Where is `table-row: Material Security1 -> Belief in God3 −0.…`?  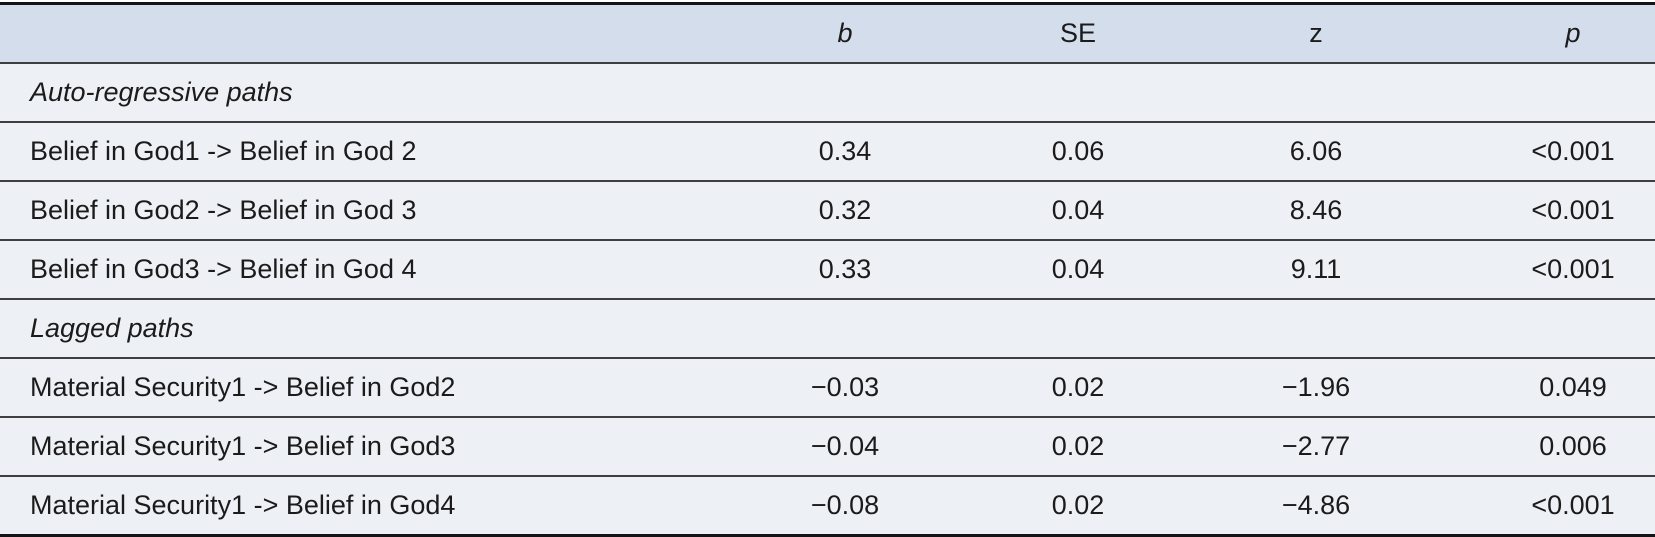 table-row: Material Security1 -> Belief in God3 −0.… is located at coordinates (827, 446).